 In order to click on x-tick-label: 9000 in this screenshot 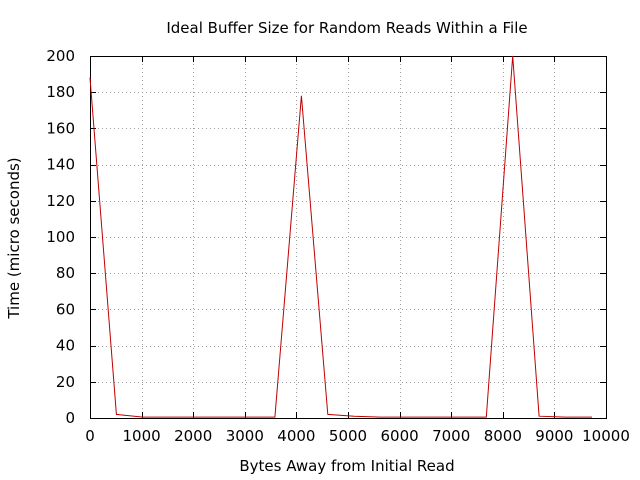, I will do `click(554, 436)`.